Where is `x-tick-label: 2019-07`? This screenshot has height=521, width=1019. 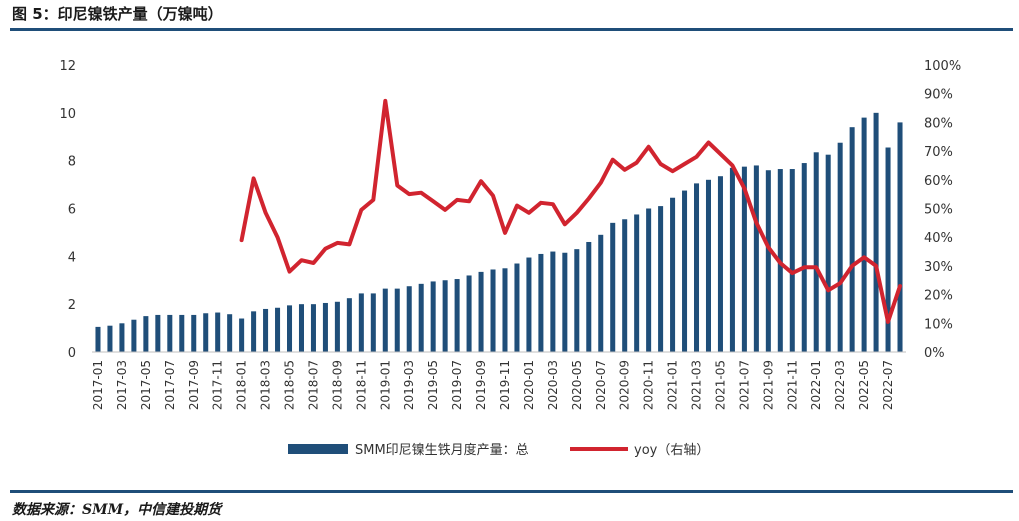
x-tick-label: 2019-07 is located at coordinates (457, 385).